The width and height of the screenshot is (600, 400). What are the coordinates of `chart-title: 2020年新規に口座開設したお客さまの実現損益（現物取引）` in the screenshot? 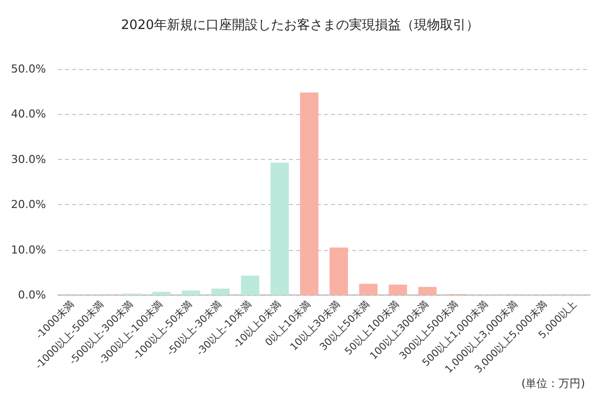 It's located at (300, 25).